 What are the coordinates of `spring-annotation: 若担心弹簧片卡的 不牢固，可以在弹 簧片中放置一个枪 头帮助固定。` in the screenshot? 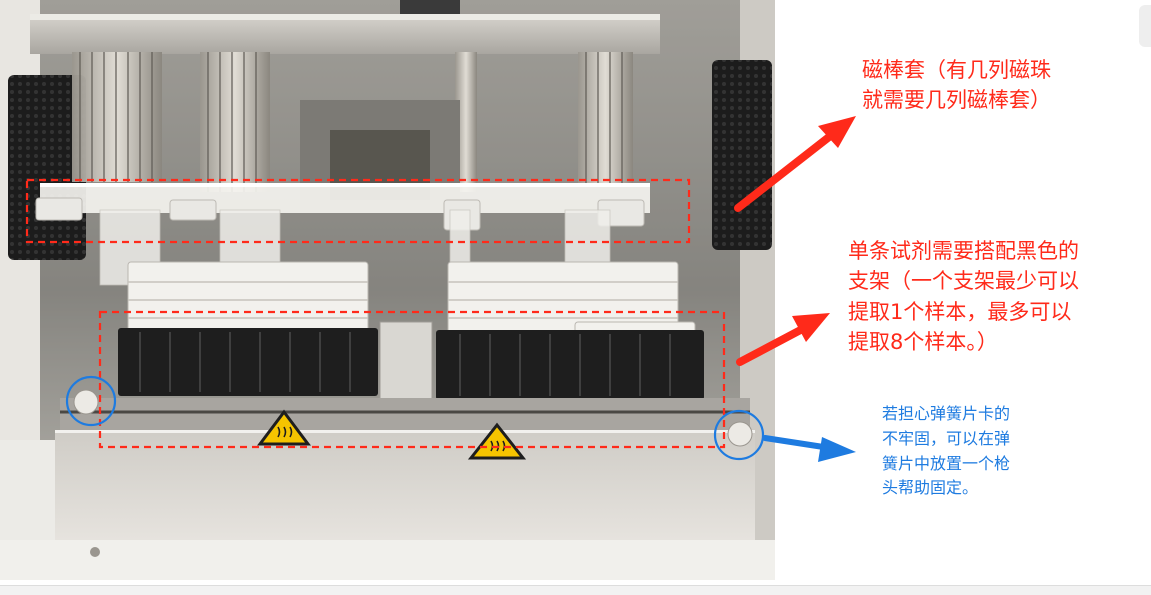 It's located at (982, 451).